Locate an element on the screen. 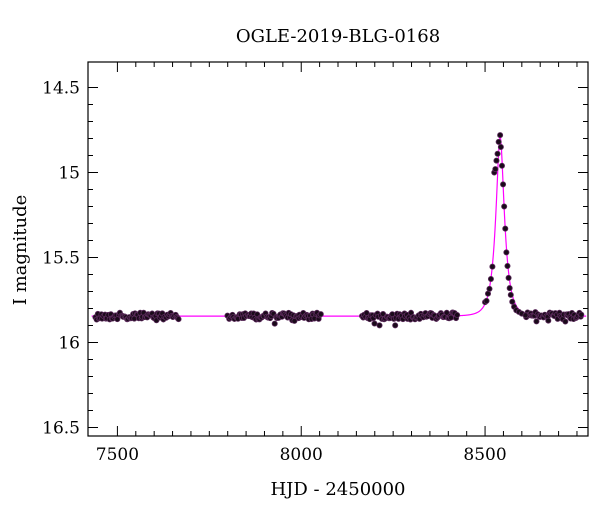 The image size is (600, 512). y-axis-label: I magnitude is located at coordinates (20, 250).